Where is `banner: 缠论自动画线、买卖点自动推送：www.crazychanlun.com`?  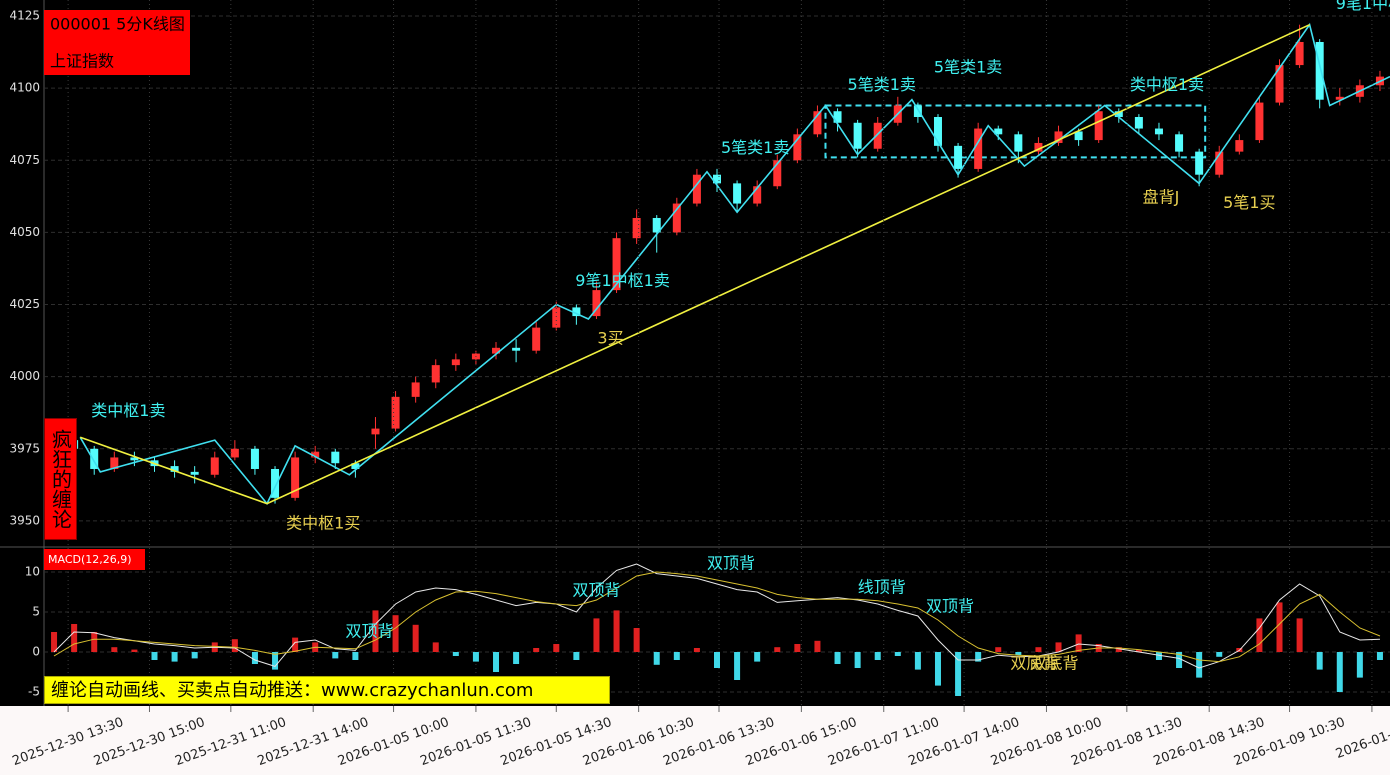 banner: 缠论自动画线、买卖点自动推送：www.crazychanlun.com is located at coordinates (327, 690).